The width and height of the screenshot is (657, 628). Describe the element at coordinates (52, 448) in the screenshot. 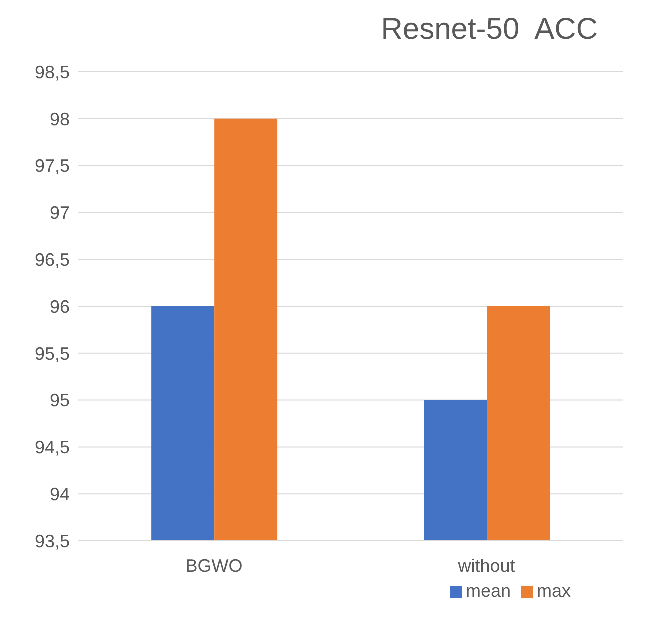

I see `y-tick-label: 94,5` at that location.